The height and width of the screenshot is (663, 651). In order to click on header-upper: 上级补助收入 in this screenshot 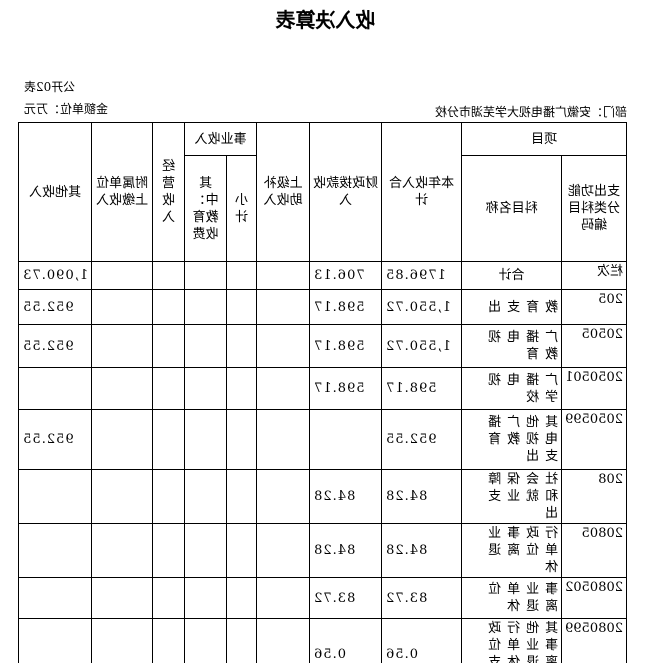, I will do `click(283, 192)`.